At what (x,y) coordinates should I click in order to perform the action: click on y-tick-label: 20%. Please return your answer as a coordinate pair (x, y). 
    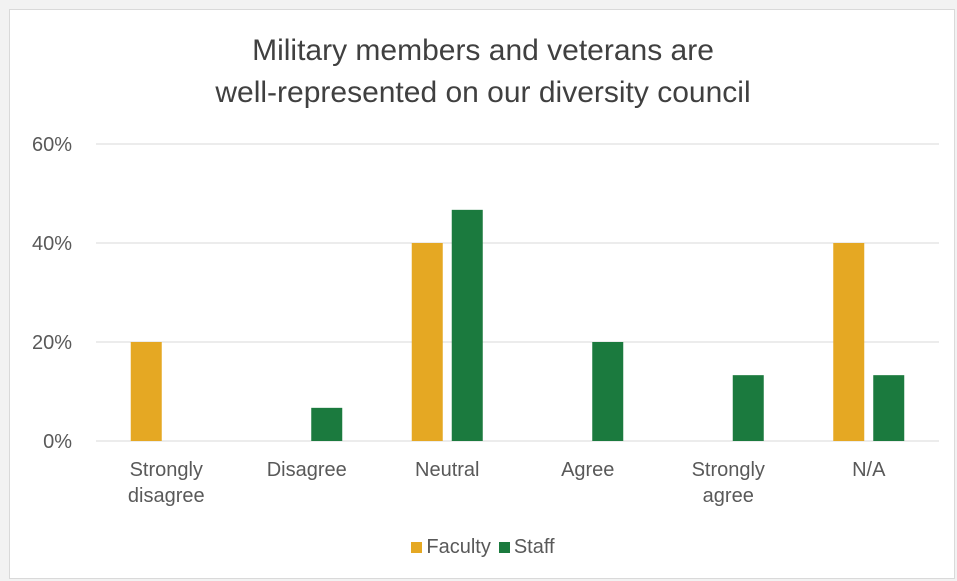
    Looking at the image, I should click on (52, 343).